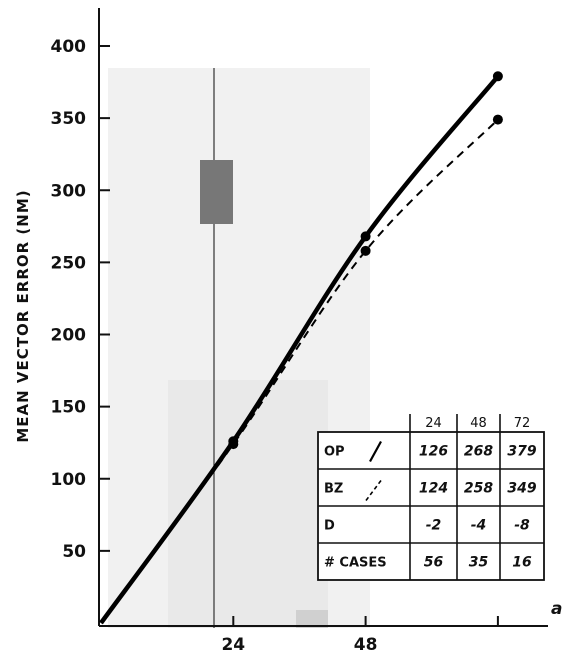 The height and width of the screenshot is (655, 566). What do you see at coordinates (329, 526) in the screenshot?
I see `table-row-label: D` at bounding box center [329, 526].